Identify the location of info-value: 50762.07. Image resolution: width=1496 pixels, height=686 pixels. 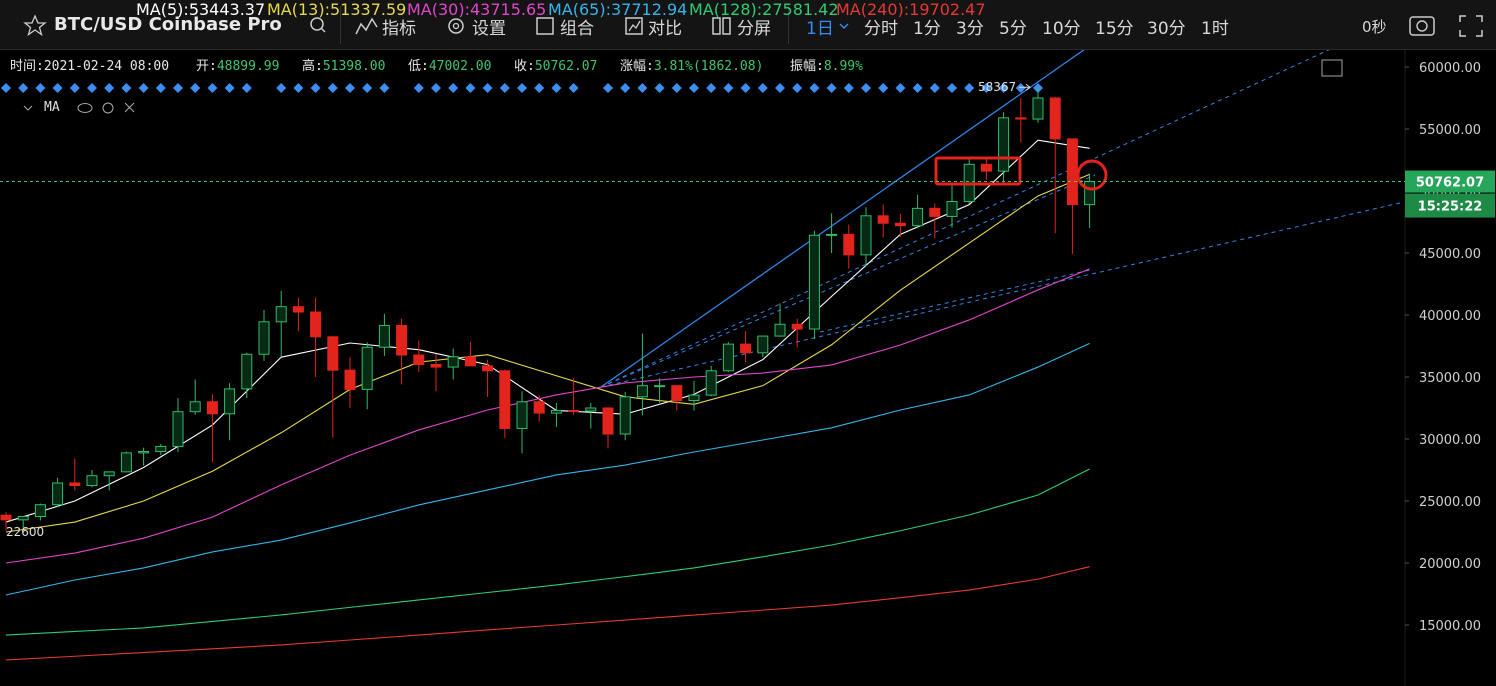
(566, 66).